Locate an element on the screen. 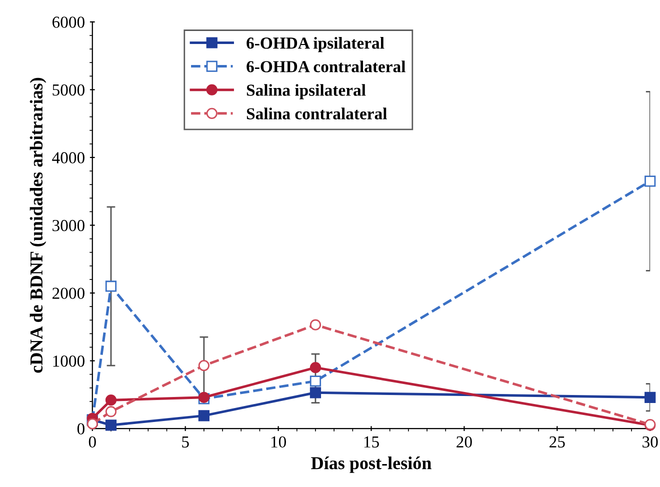  y-tick-label: 0 is located at coordinates (80, 429).